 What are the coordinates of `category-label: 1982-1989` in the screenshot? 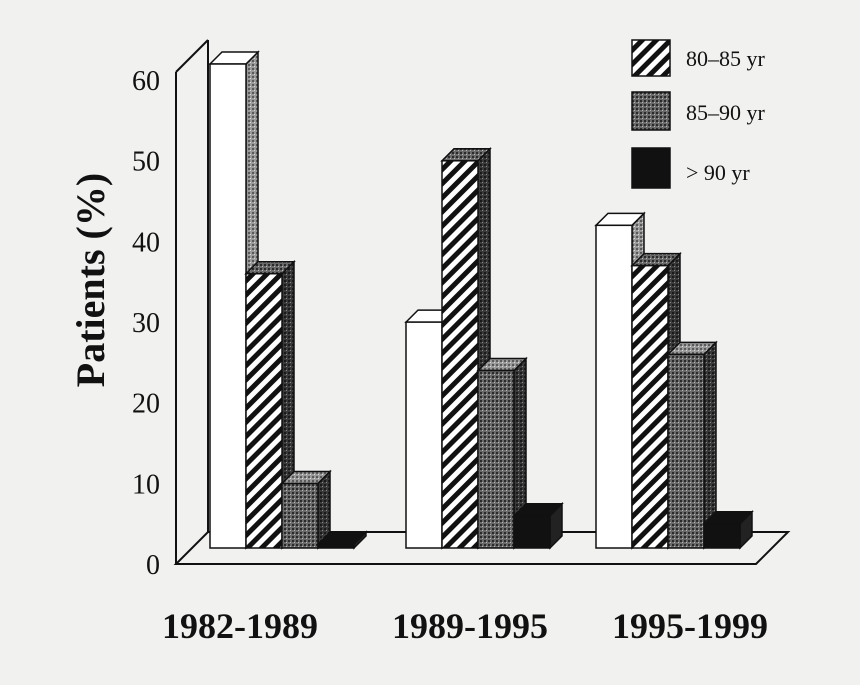 It's located at (240, 626).